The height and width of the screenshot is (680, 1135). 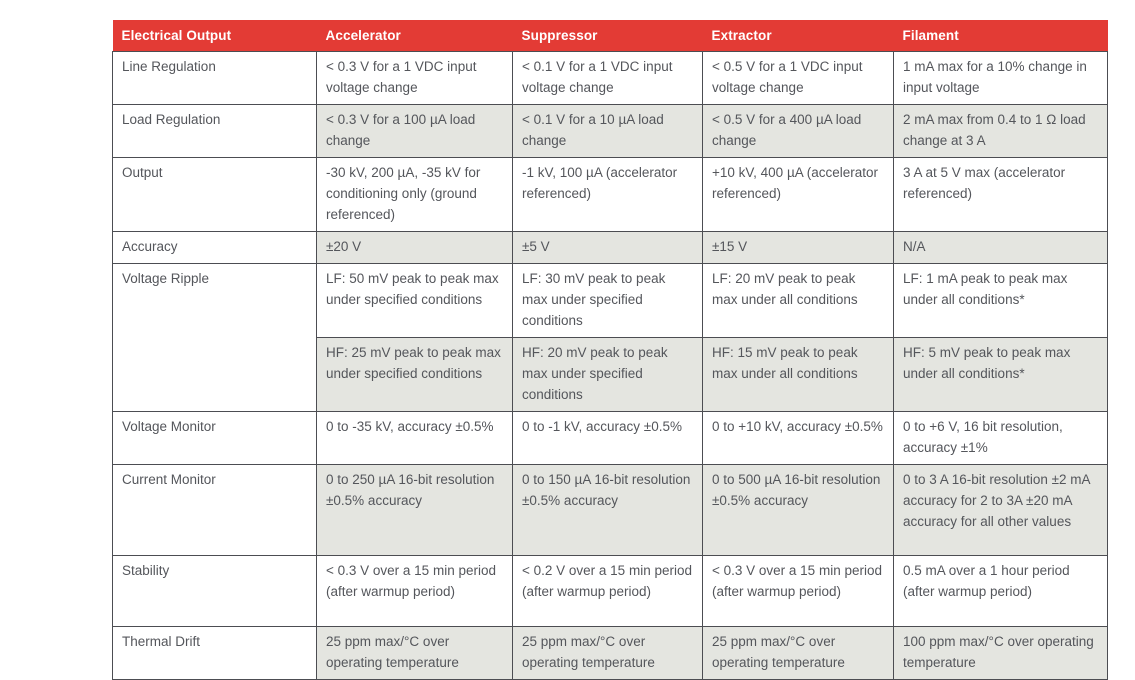 I want to click on column-header-filament: Filament, so click(x=1000, y=35).